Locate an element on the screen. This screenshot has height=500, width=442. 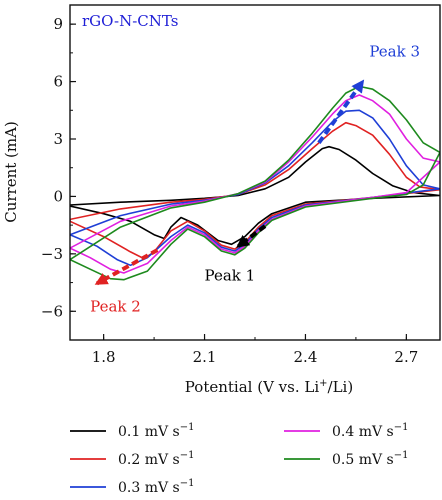
y-tick-label: 3 is located at coordinates (58, 139).